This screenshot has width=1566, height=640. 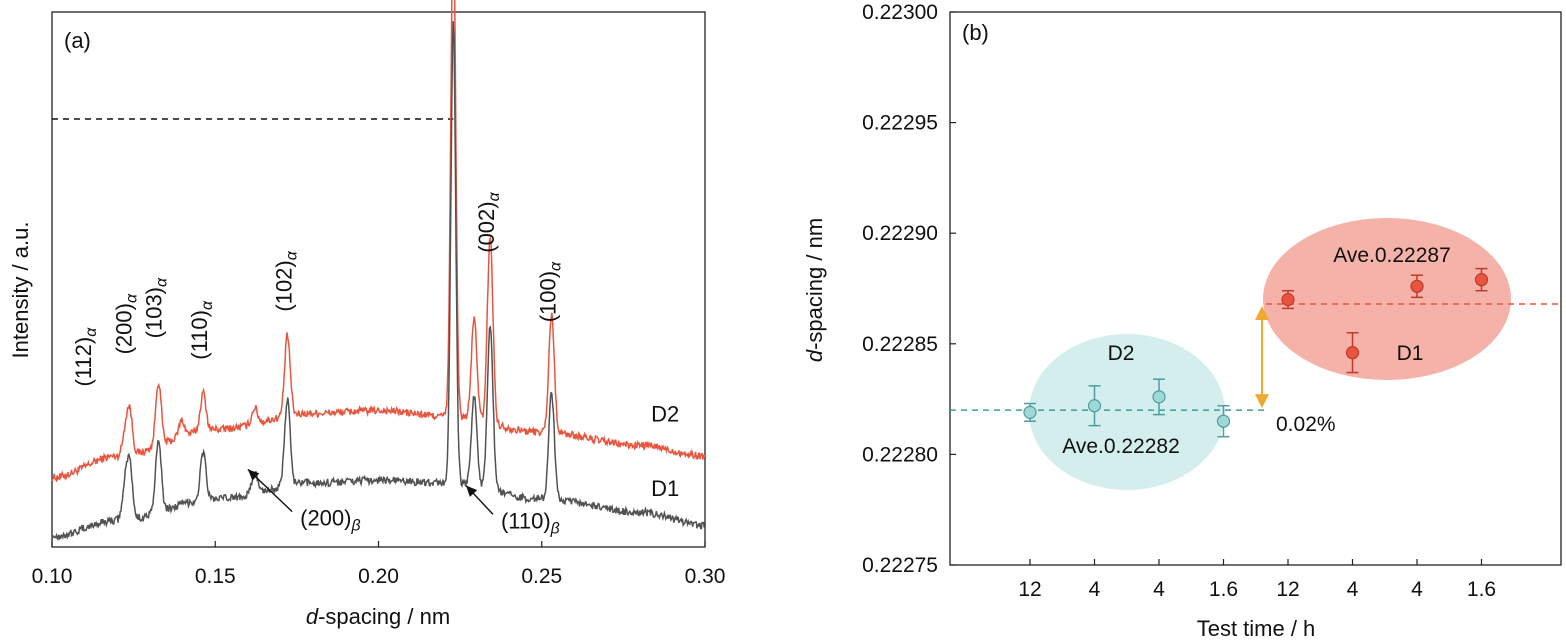 I want to click on panel-b-y-axis-title: d-spacing / nm, so click(x=814, y=290).